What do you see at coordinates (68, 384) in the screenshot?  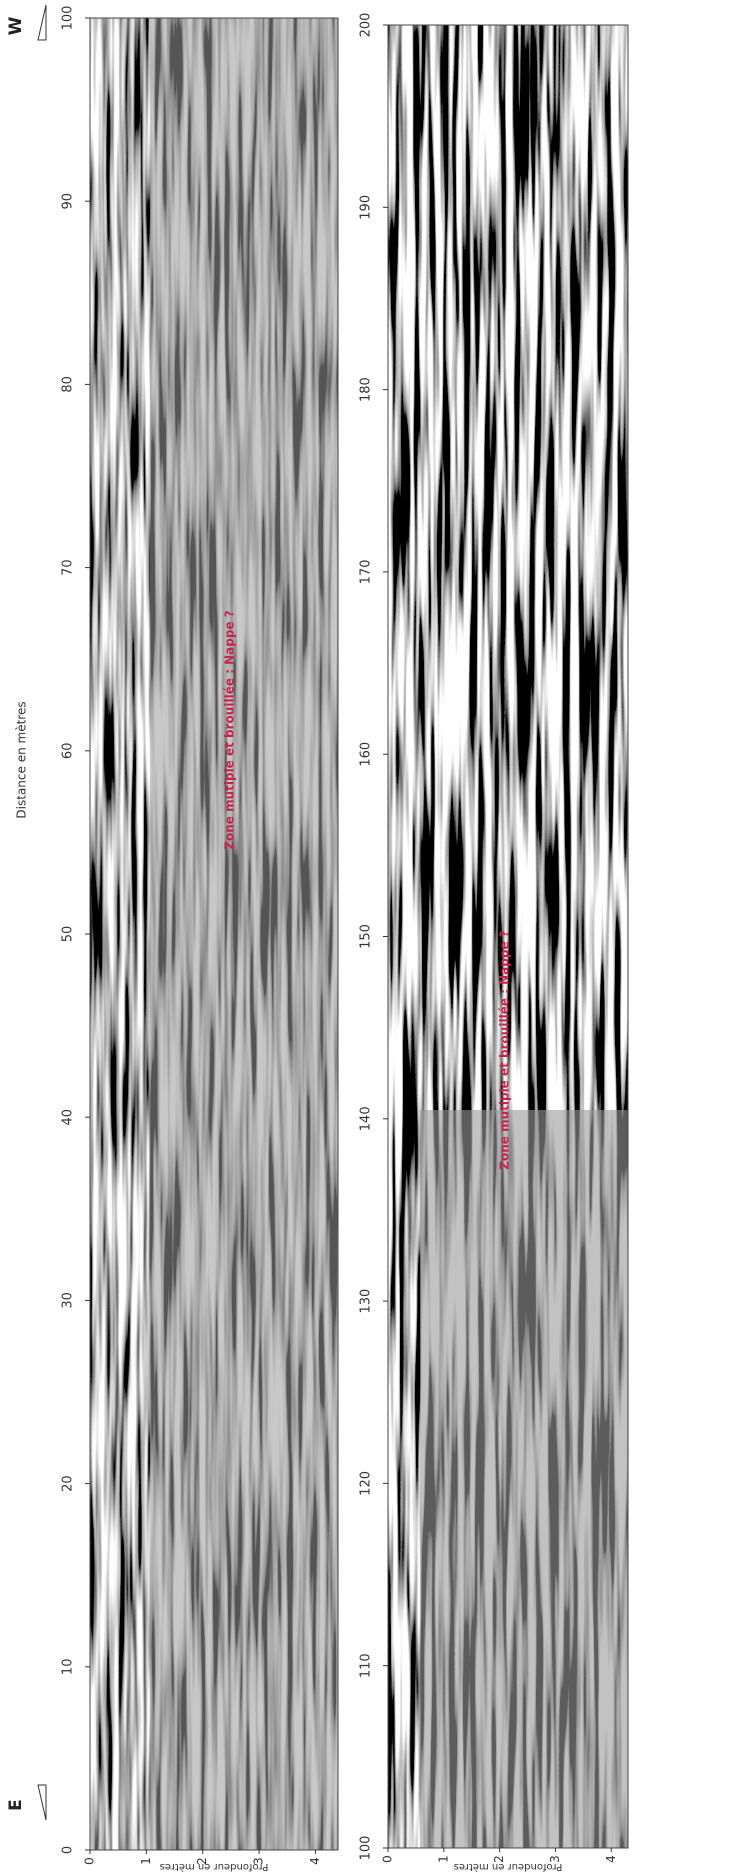 I see `x-tick-label: 80` at bounding box center [68, 384].